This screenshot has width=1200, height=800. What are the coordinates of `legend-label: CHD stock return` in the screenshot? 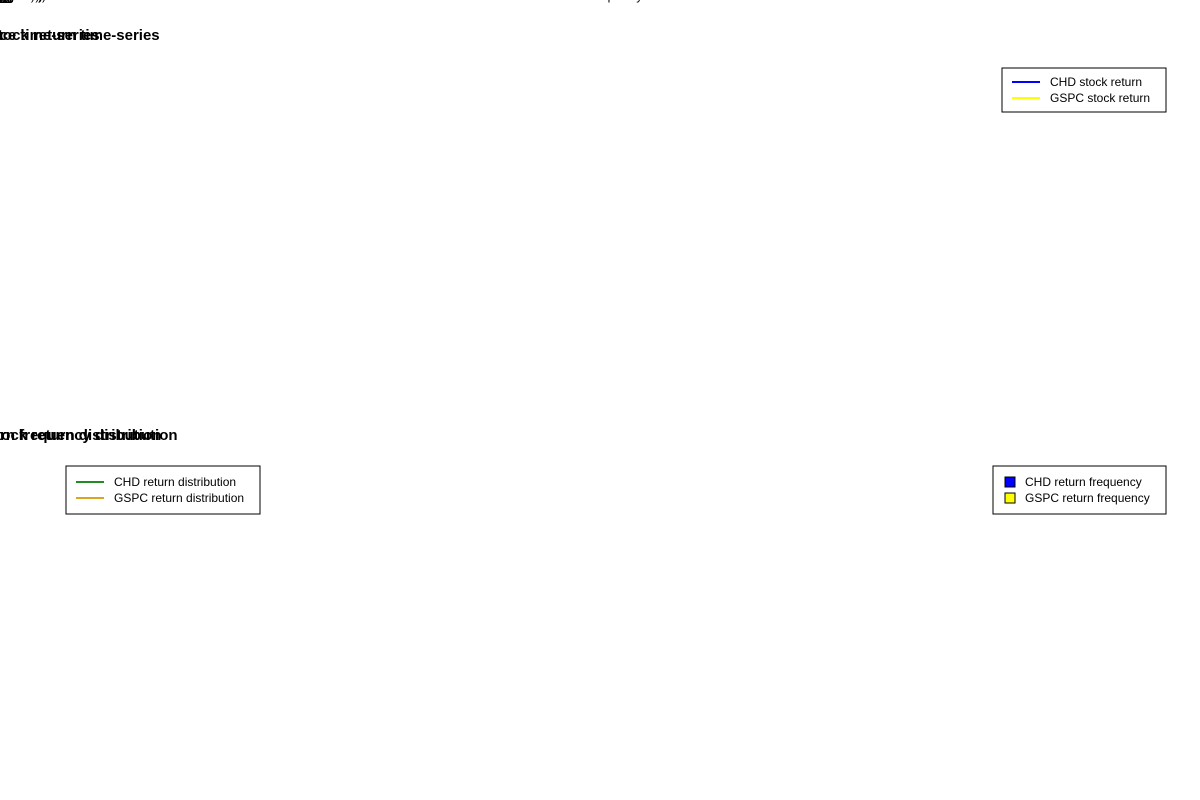 It's located at (1096, 82).